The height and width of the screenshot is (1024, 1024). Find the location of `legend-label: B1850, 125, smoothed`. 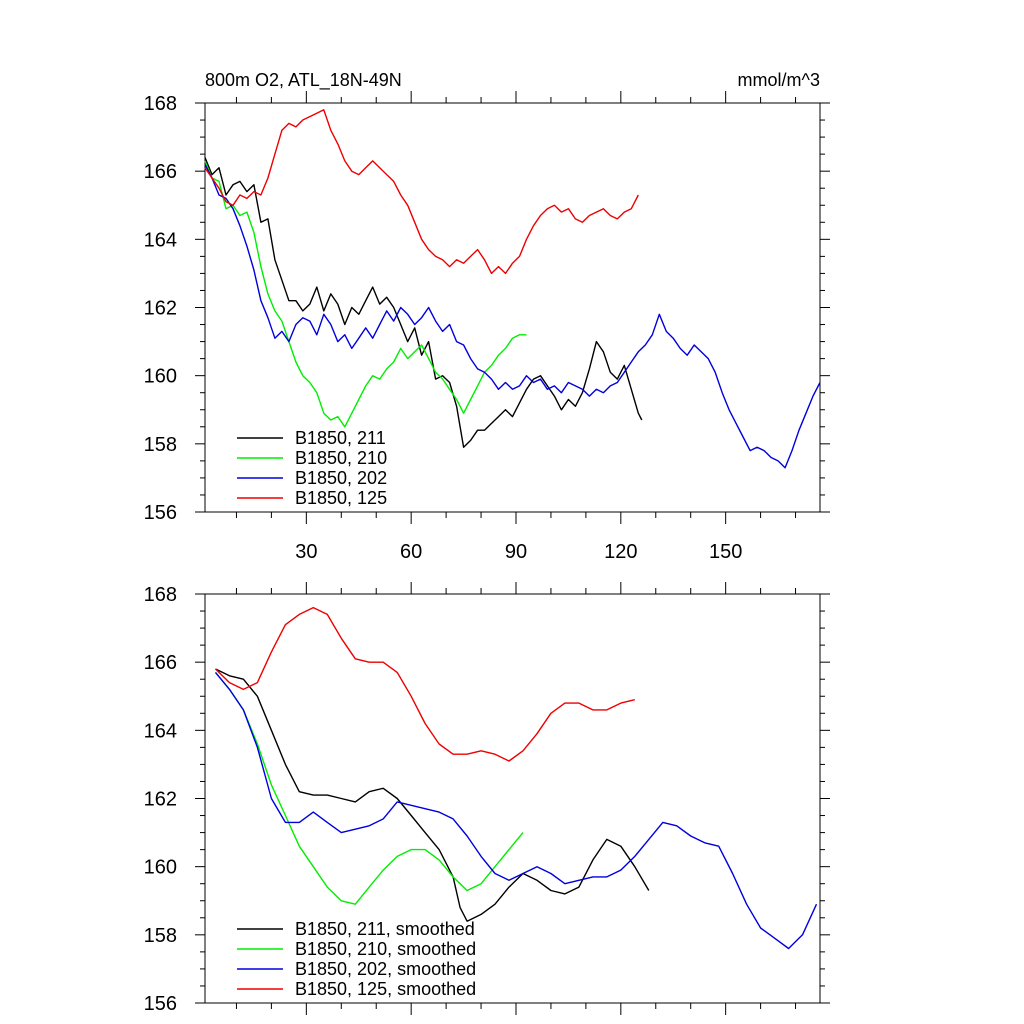

legend-label: B1850, 125, smoothed is located at coordinates (385, 989).